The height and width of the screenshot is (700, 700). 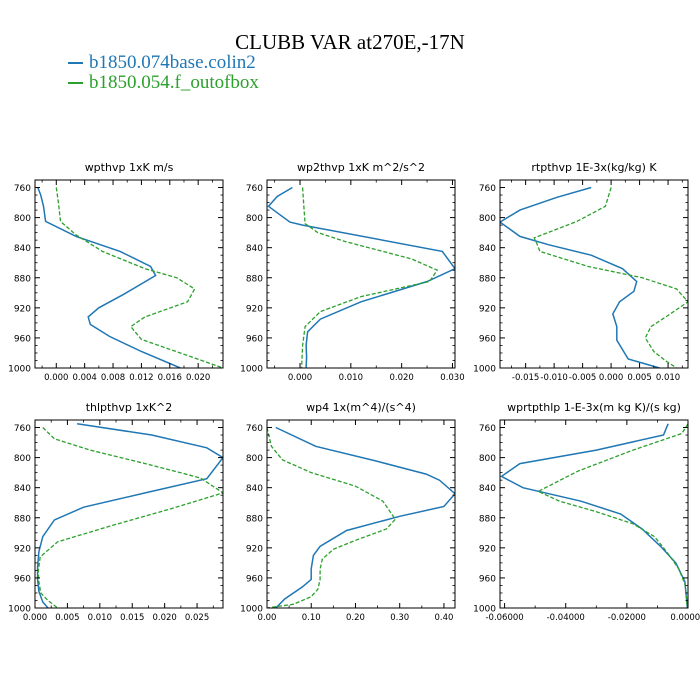 What do you see at coordinates (132, 618) in the screenshot?
I see `x-tick-label: 0.015` at bounding box center [132, 618].